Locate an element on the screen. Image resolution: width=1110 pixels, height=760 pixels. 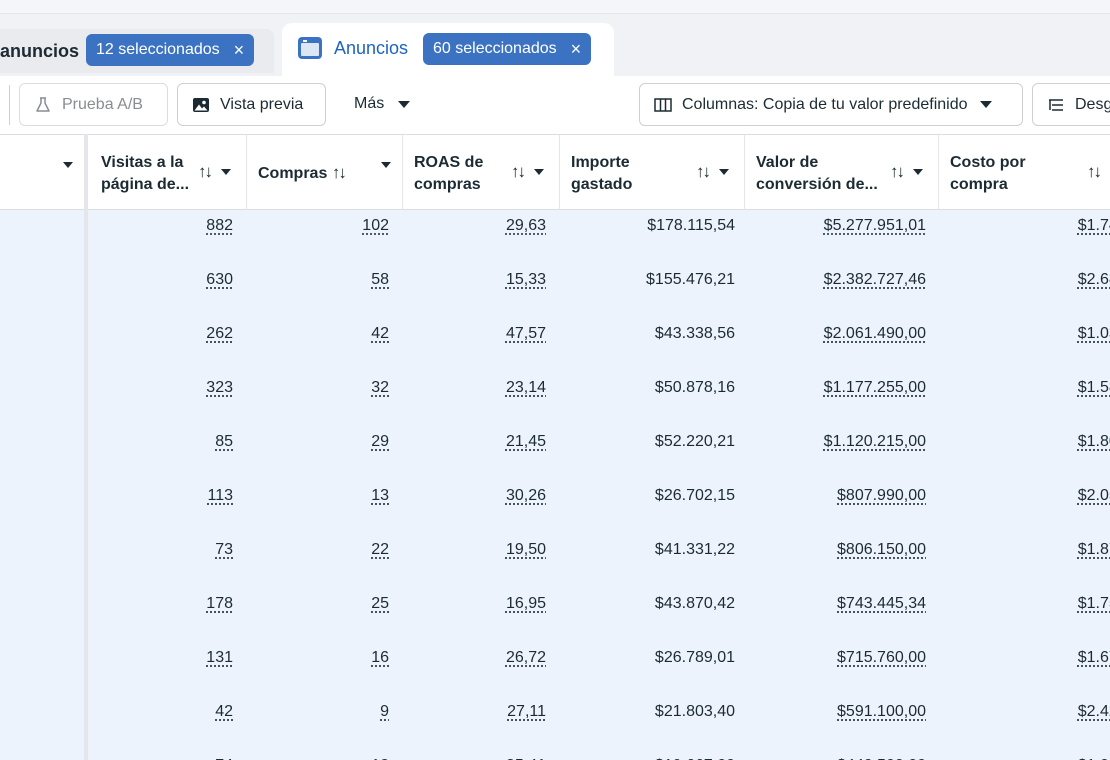
cell-purchase-roas: 19,50 is located at coordinates (273, 550).